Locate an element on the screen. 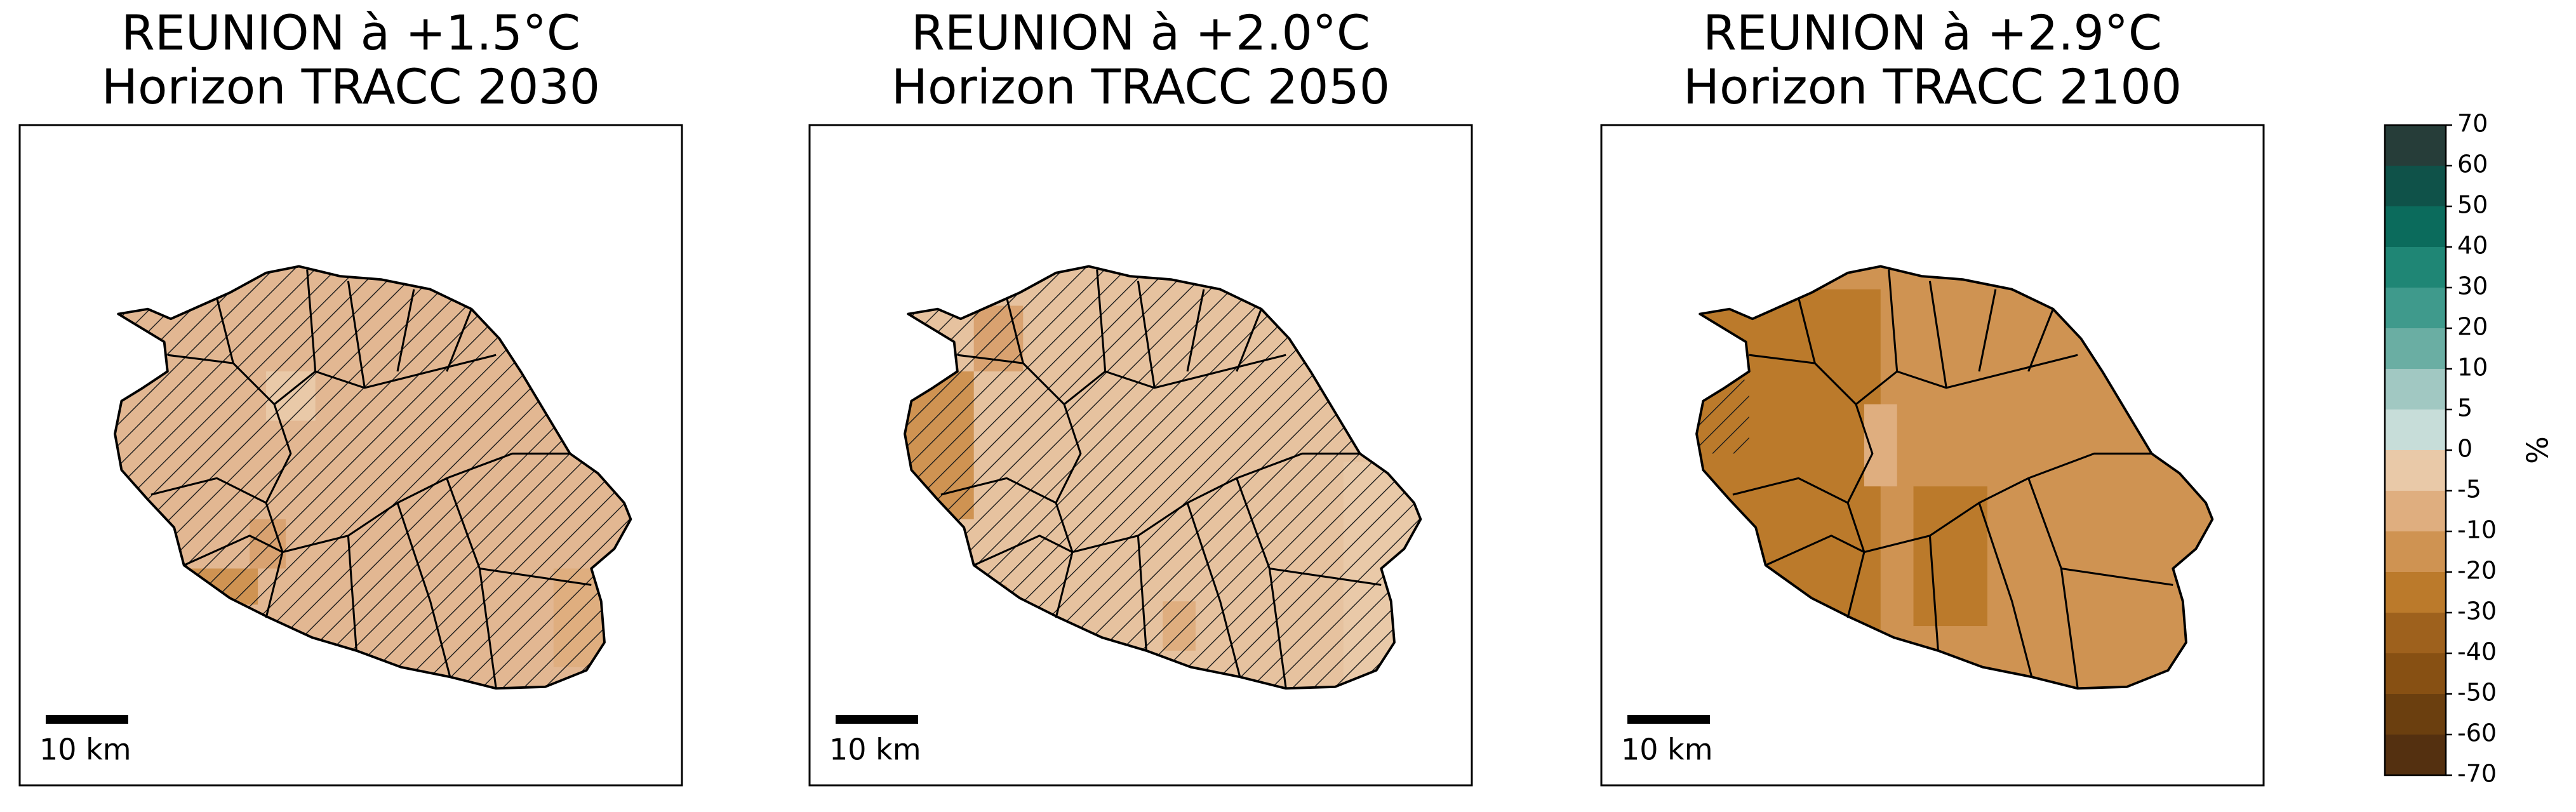  colorbar-tick-label: -70 is located at coordinates (2477, 774).